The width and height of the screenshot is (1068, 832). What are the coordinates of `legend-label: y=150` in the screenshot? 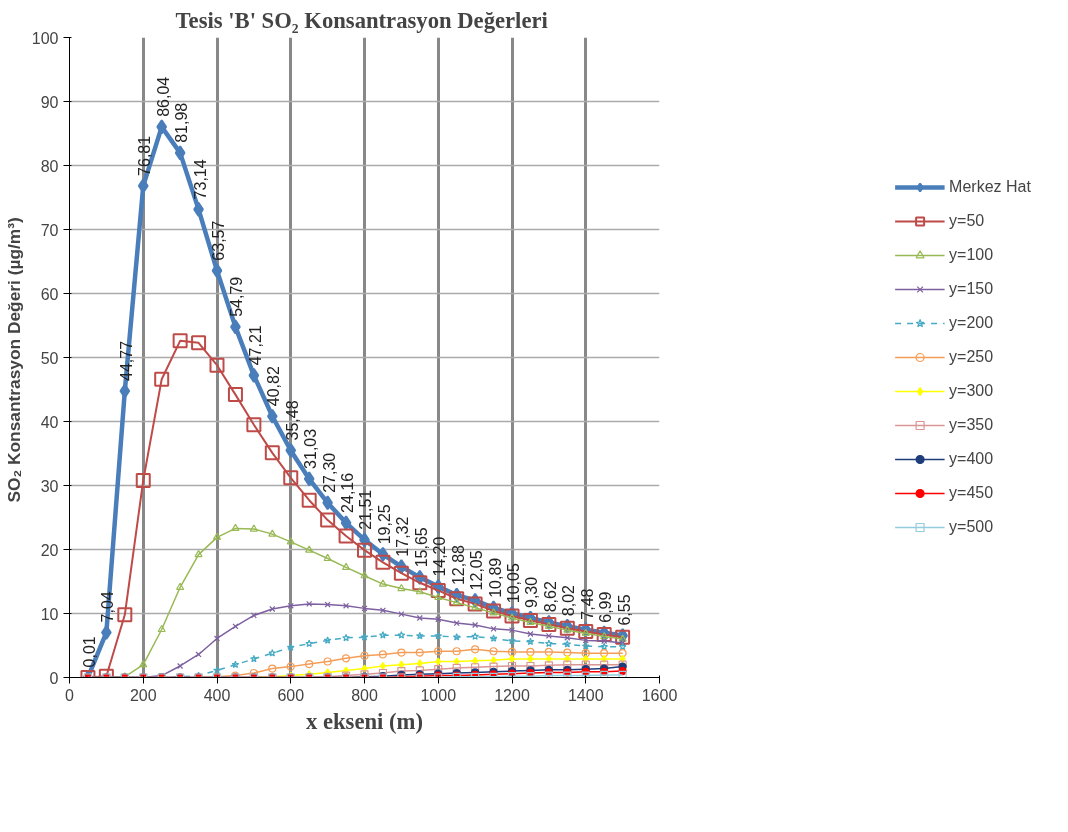 It's located at (971, 289).